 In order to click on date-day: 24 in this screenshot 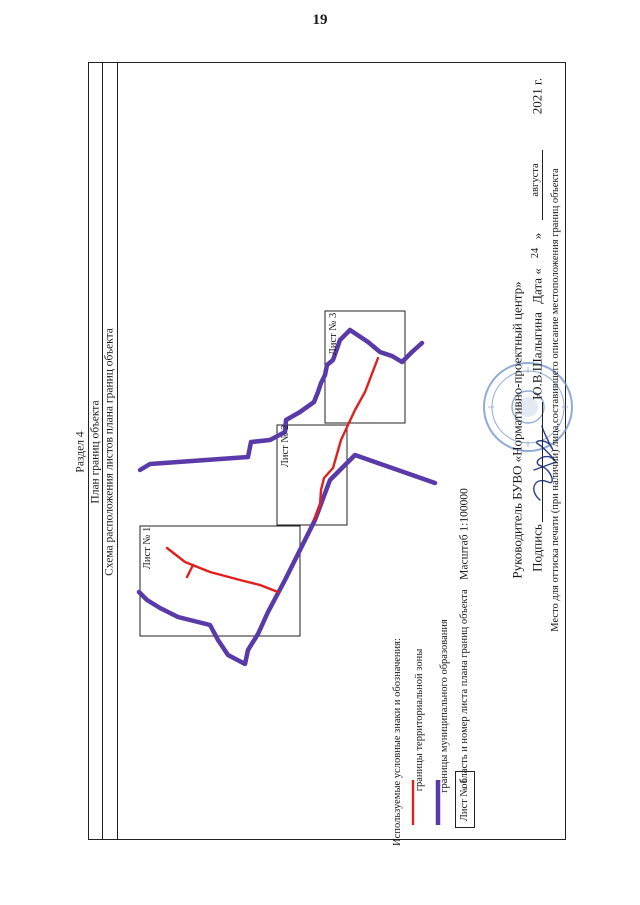, I will do `click(535, 253)`.